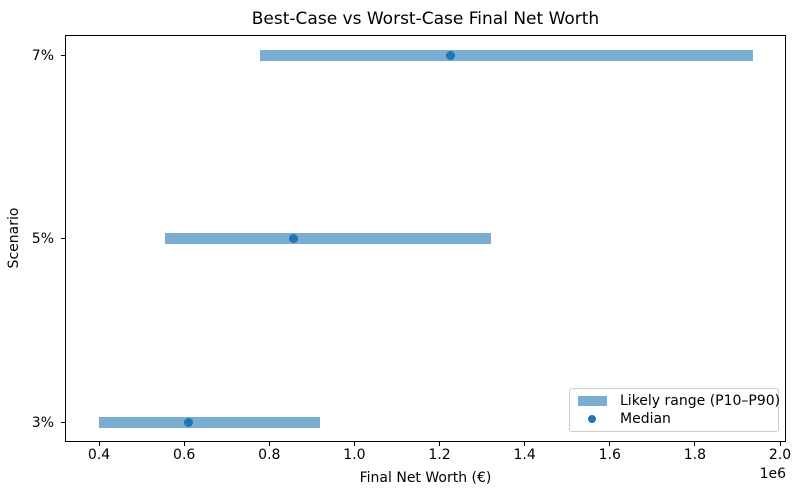 Image resolution: width=800 pixels, height=500 pixels. Describe the element at coordinates (294, 239) in the screenshot. I see `median-dot-5pct` at that location.